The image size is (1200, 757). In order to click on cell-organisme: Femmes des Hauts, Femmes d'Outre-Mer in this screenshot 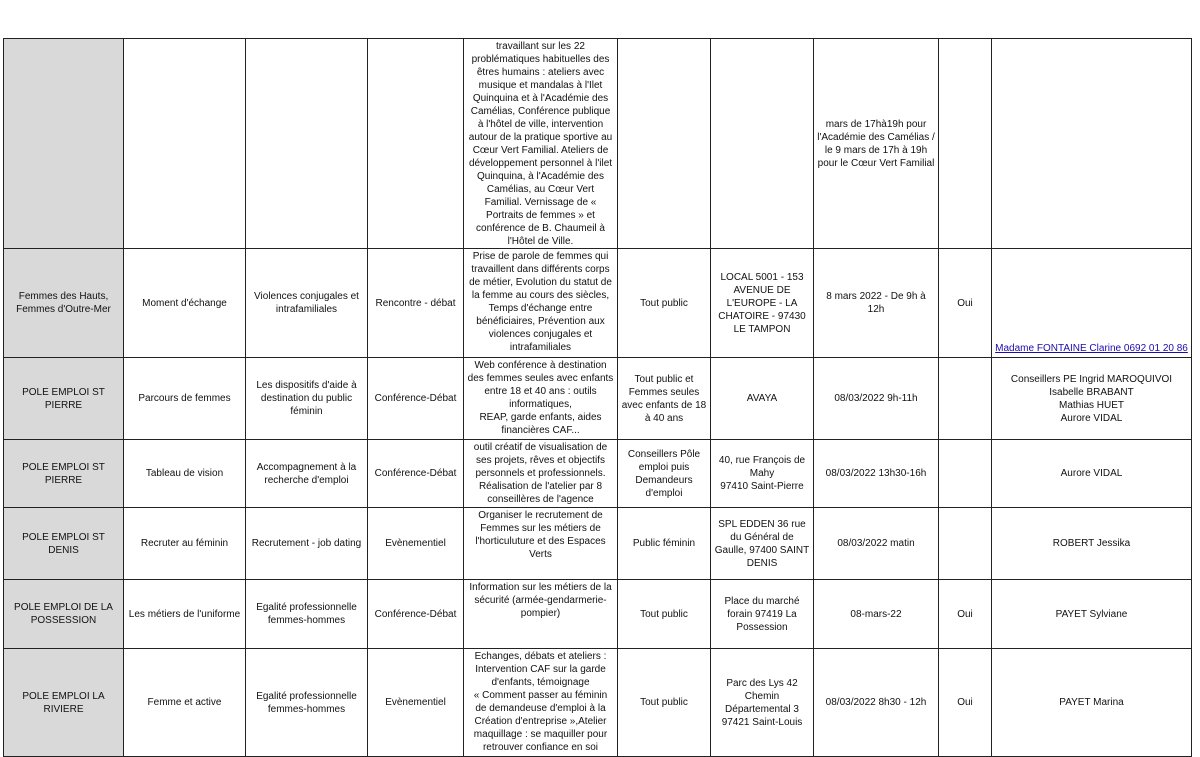, I will do `click(63, 303)`.